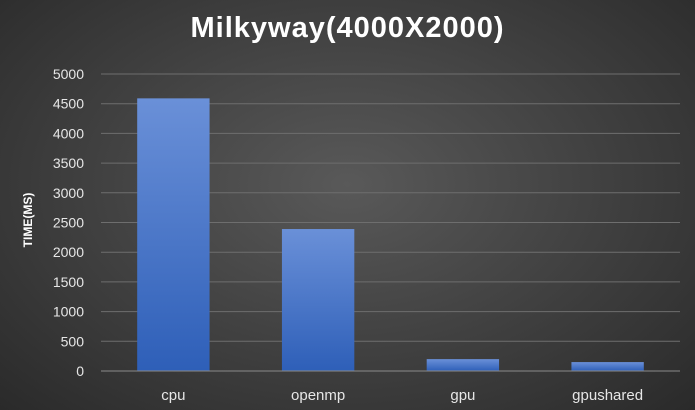 The height and width of the screenshot is (410, 695). What do you see at coordinates (68, 252) in the screenshot?
I see `y-tick-label: 2000` at bounding box center [68, 252].